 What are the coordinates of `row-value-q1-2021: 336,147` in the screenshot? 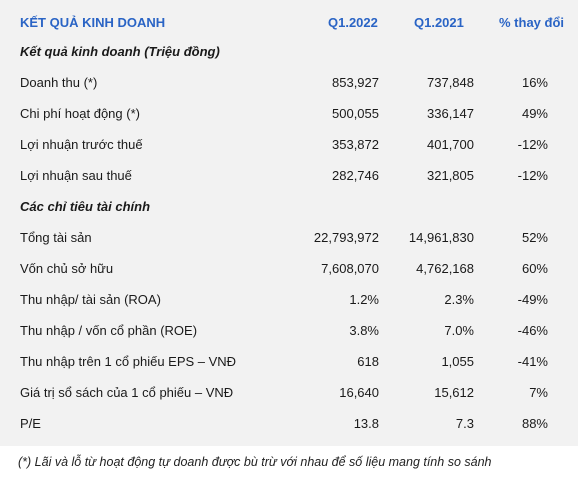 It's located at (450, 113).